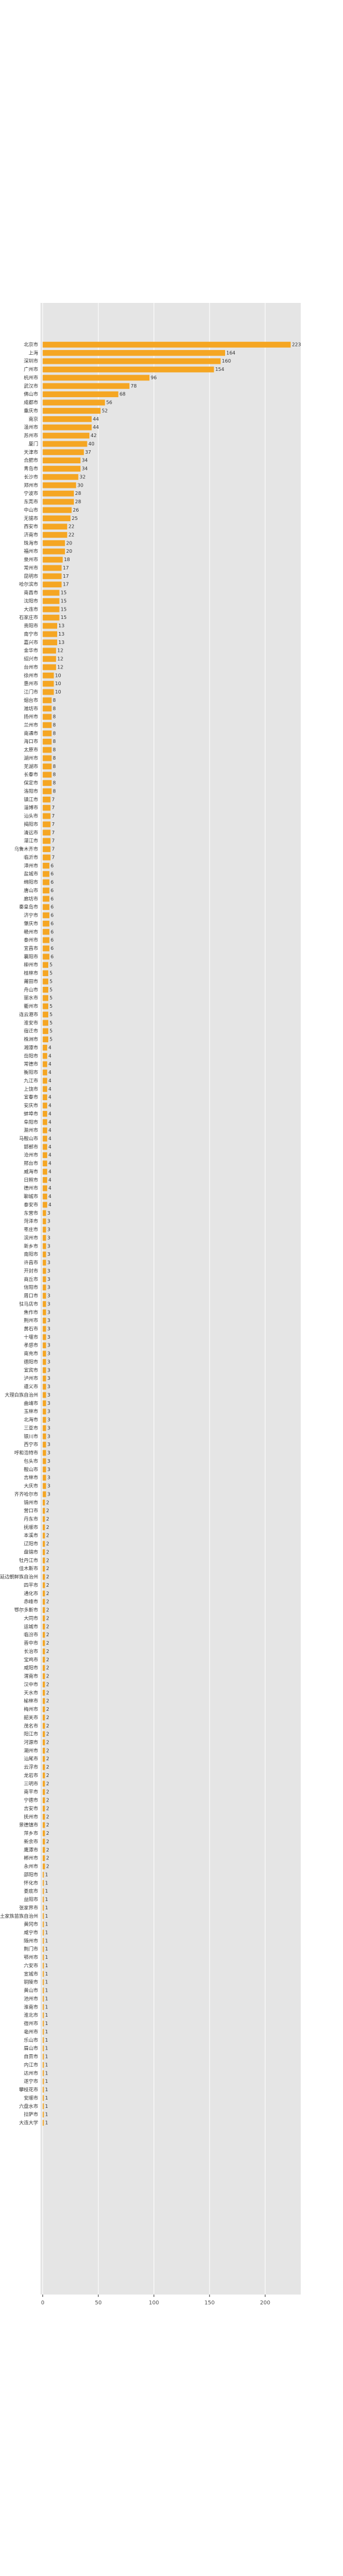  Describe the element at coordinates (31, 1113) in the screenshot. I see `y-tick-label: 蚌埠市` at that location.